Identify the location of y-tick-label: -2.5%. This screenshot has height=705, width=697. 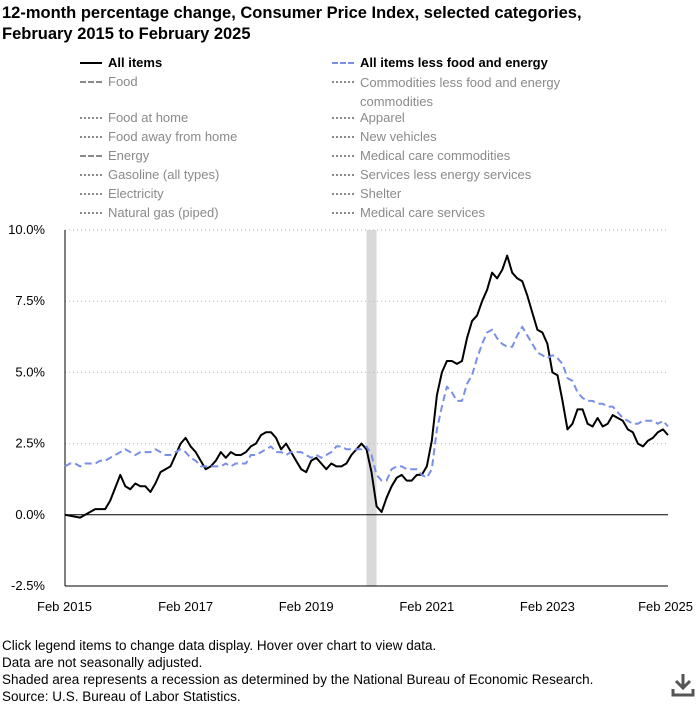
(28, 585).